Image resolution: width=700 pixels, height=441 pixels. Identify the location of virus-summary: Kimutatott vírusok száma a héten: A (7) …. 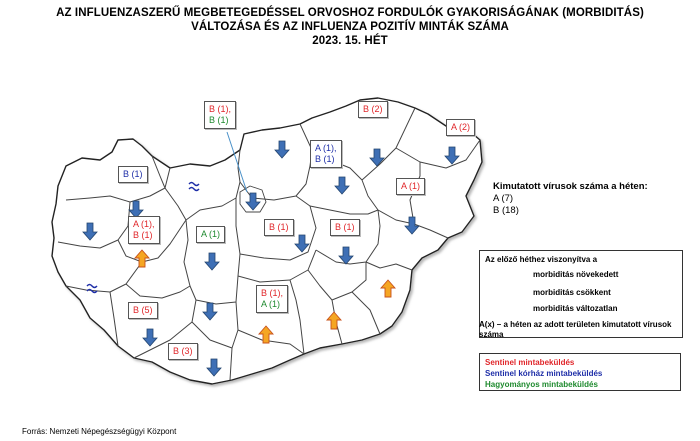
(570, 199).